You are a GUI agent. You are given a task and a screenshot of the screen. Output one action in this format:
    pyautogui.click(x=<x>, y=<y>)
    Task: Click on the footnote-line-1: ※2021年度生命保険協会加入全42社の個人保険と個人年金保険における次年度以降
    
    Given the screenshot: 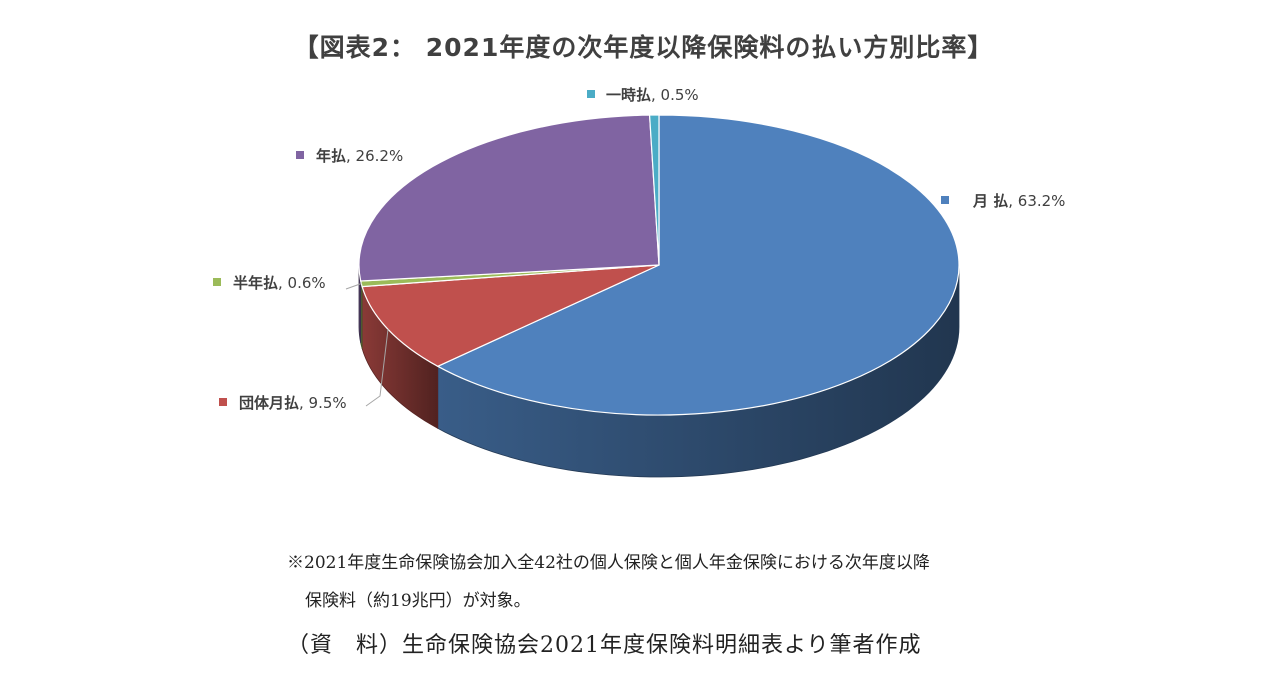 What is the action you would take?
    pyautogui.click(x=608, y=563)
    